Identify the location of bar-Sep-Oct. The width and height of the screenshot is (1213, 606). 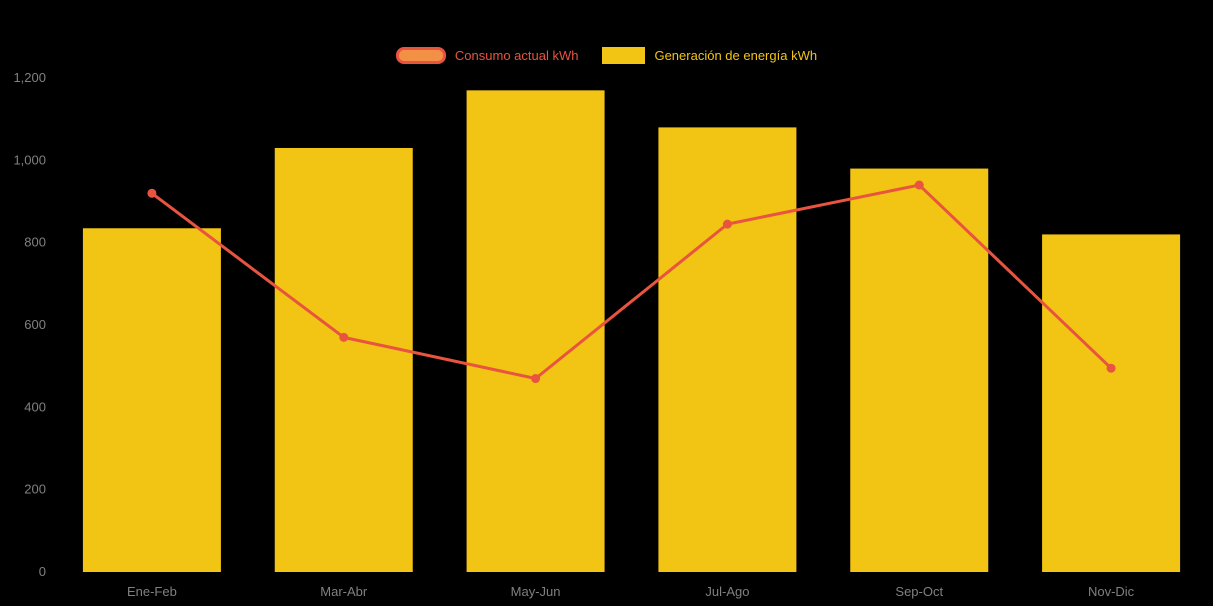
(919, 370).